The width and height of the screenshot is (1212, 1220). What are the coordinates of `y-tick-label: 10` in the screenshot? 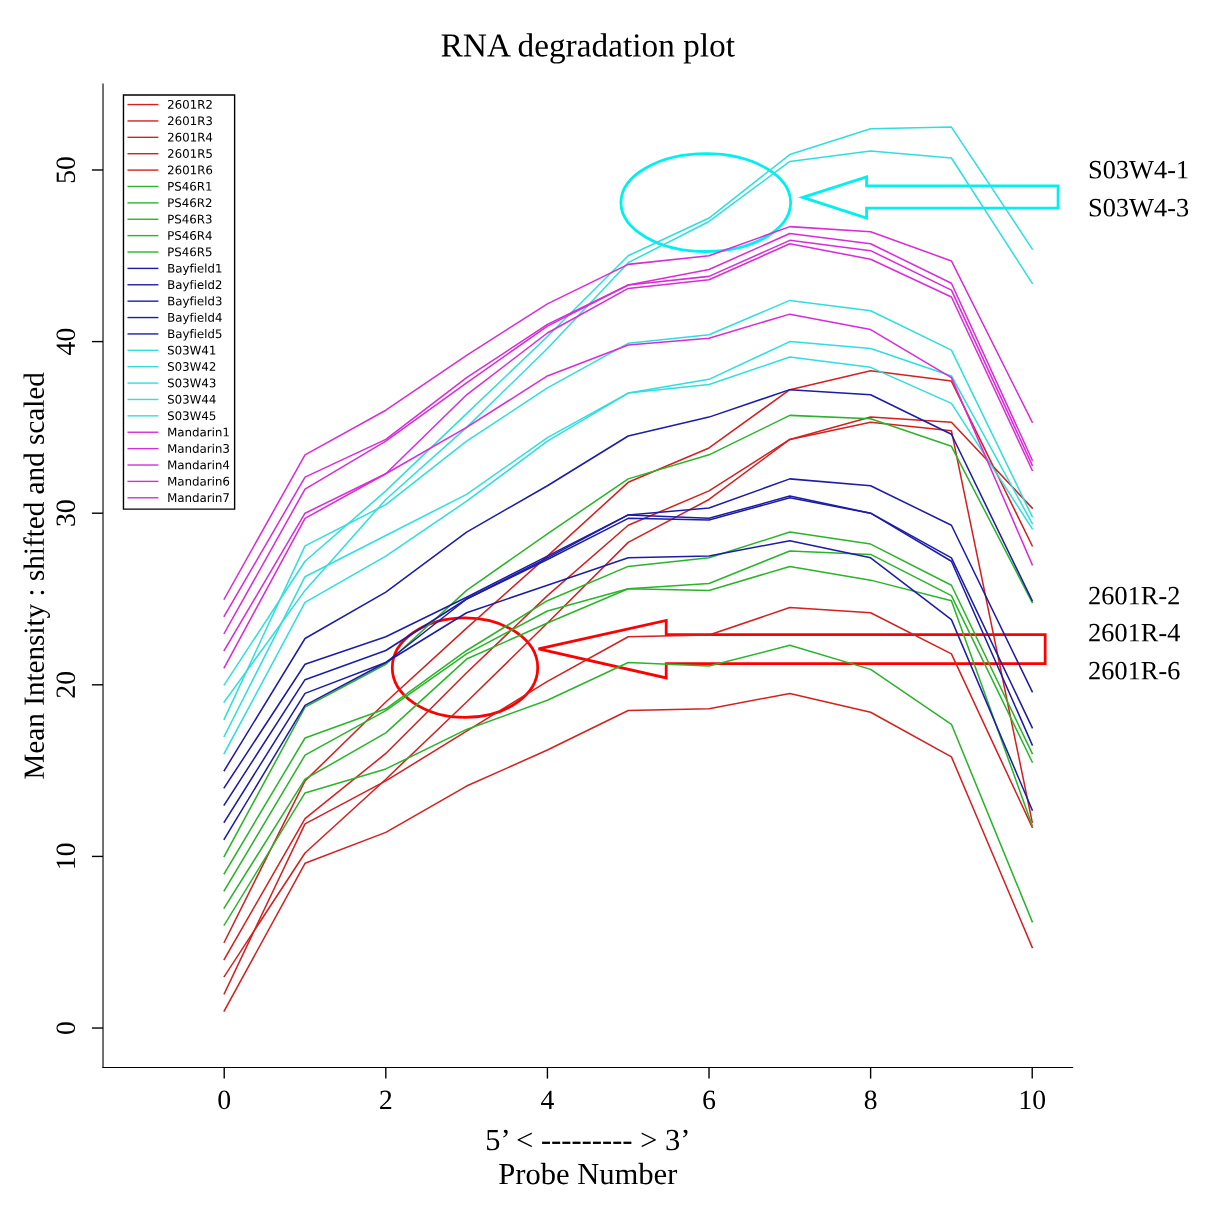 It's located at (66, 855).